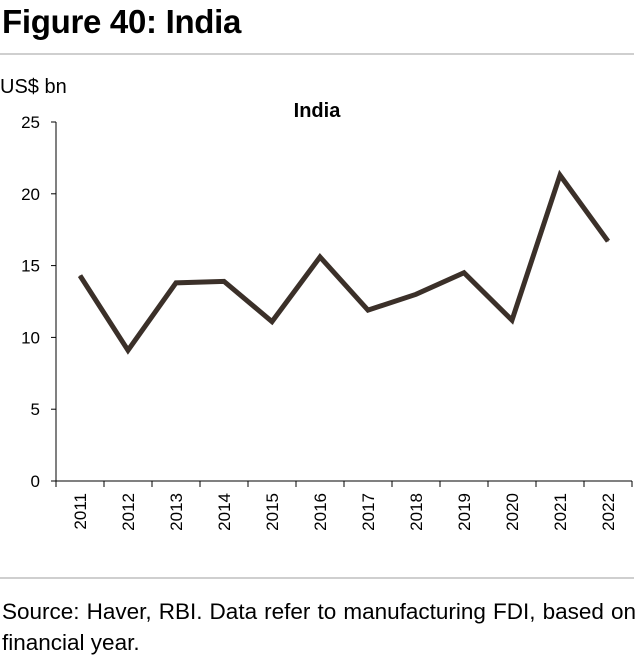  I want to click on figure-title: Figure 40: India, so click(122, 21).